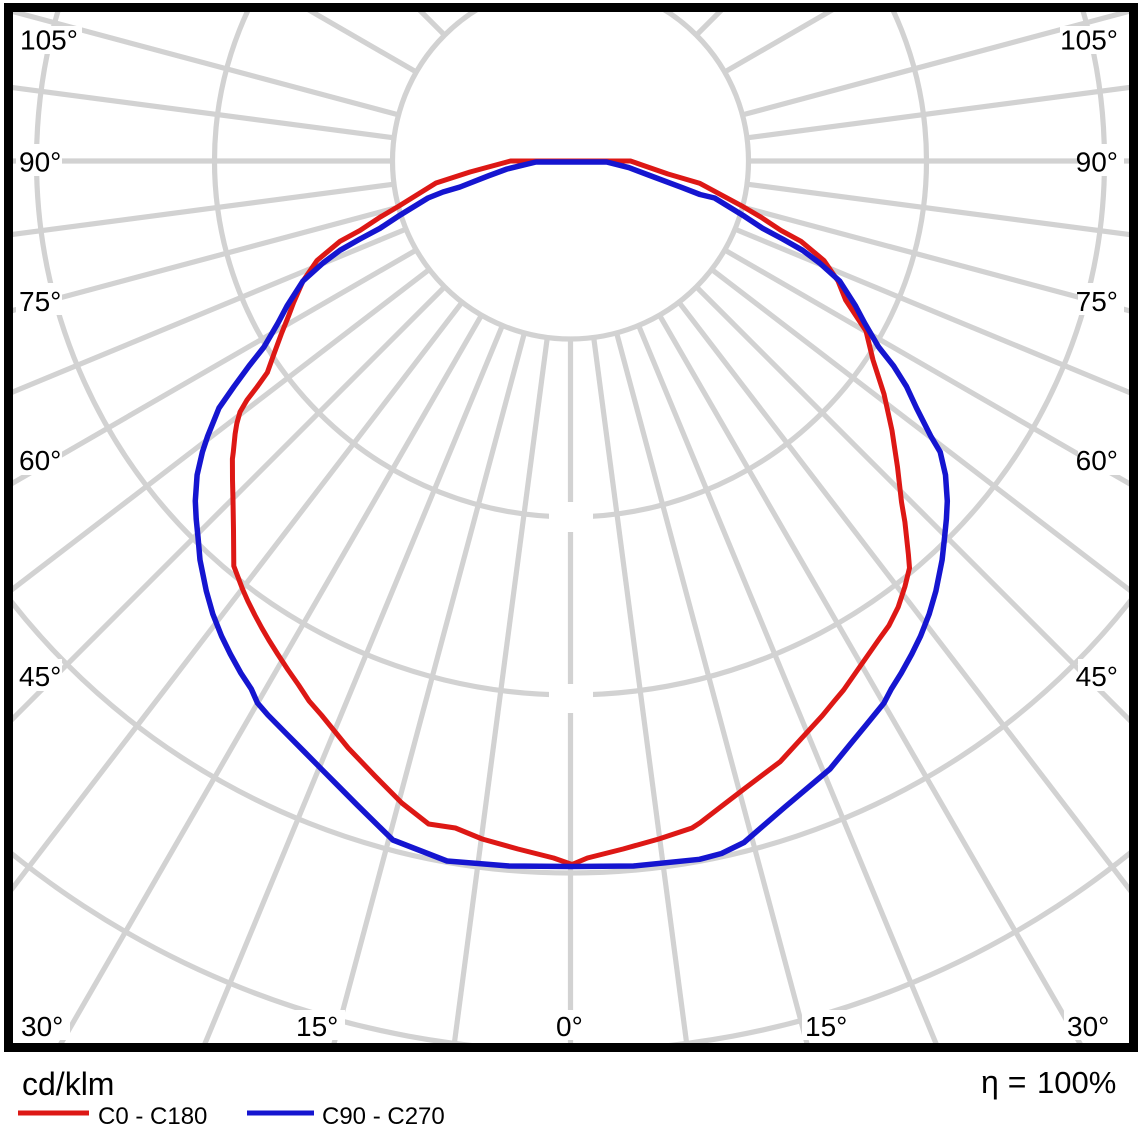  I want to click on svg-text: η =, so click(1003, 1082).